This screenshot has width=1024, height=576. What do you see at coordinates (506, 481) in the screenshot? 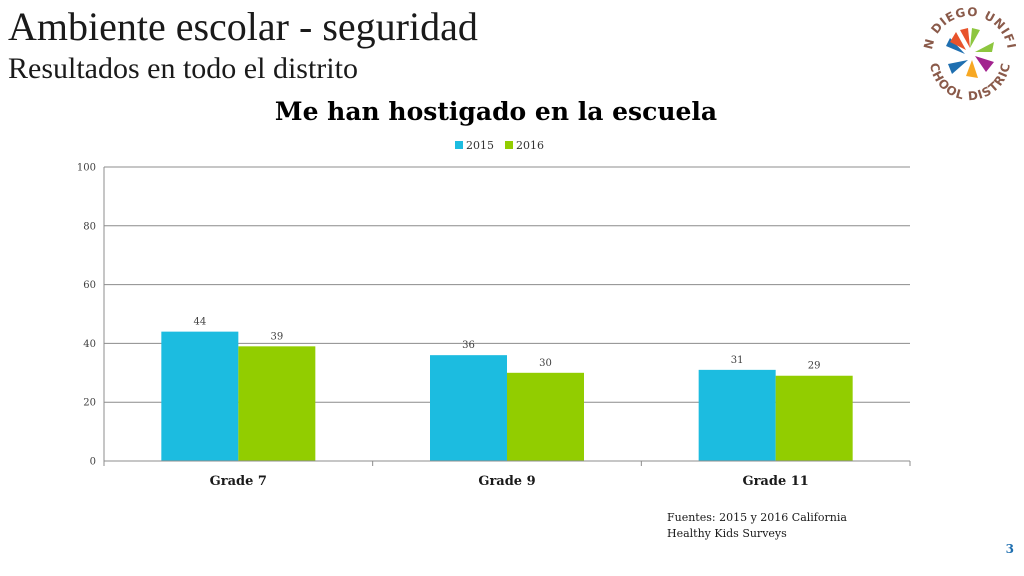
I see `x-category-label: Grade 9` at bounding box center [506, 481].